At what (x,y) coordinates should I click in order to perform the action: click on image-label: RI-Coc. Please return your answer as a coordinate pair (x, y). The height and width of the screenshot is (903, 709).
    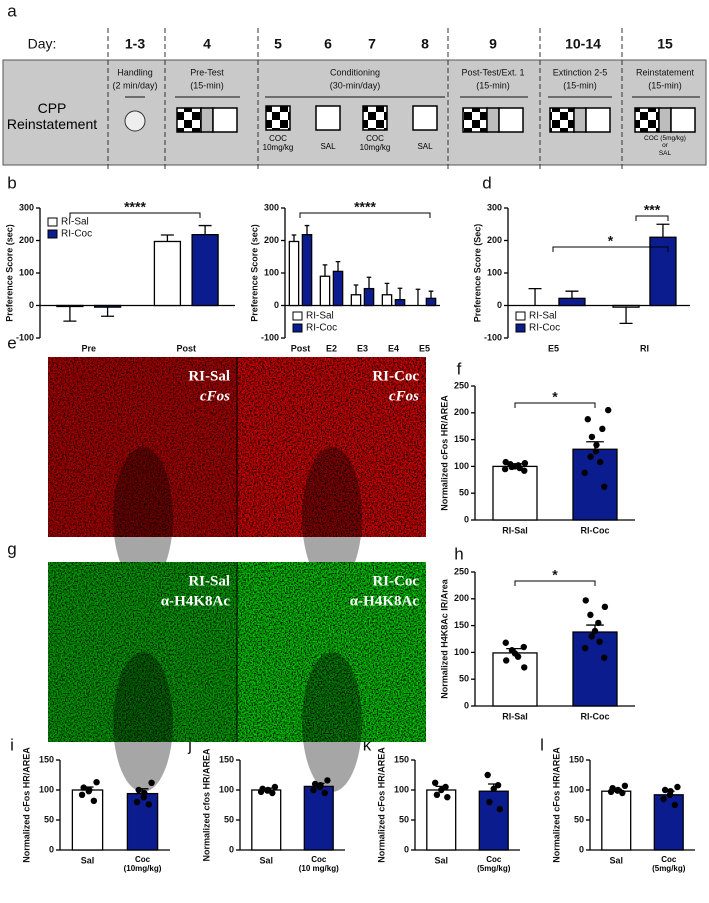
    Looking at the image, I should click on (395, 376).